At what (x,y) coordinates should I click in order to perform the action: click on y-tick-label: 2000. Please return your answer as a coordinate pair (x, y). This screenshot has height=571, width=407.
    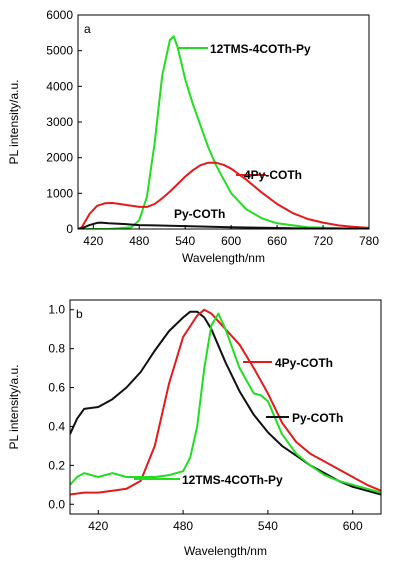
    Looking at the image, I should click on (59, 158).